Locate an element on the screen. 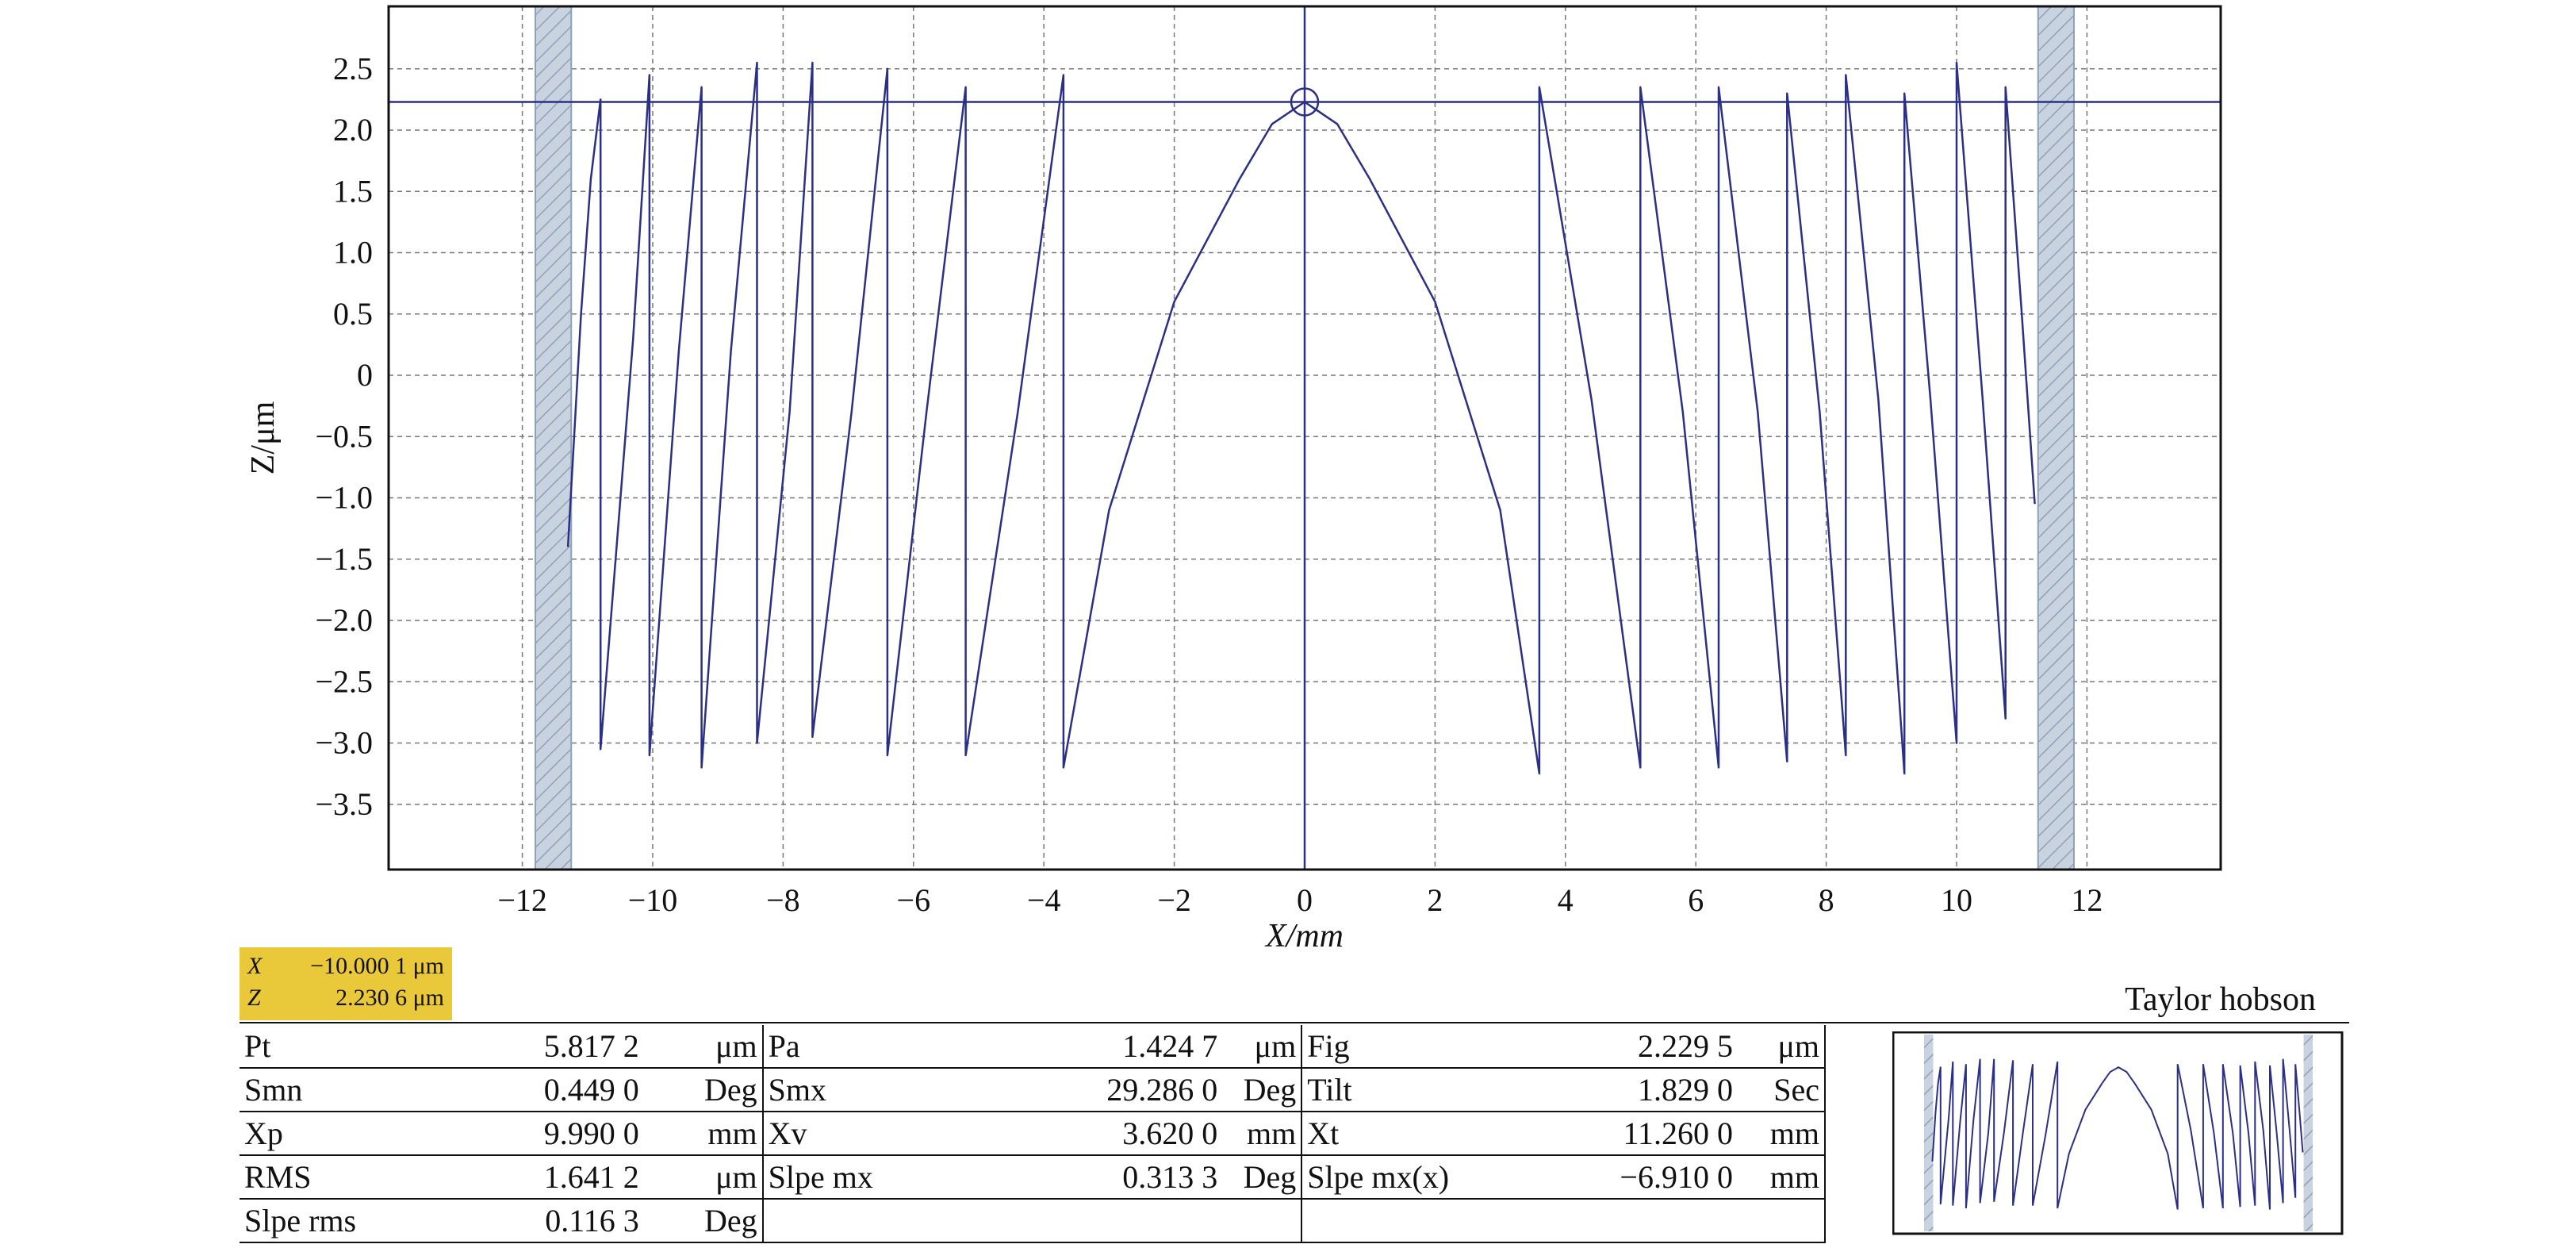 This screenshot has width=2576, height=1248. y-tick-label: 2.0 is located at coordinates (353, 130).